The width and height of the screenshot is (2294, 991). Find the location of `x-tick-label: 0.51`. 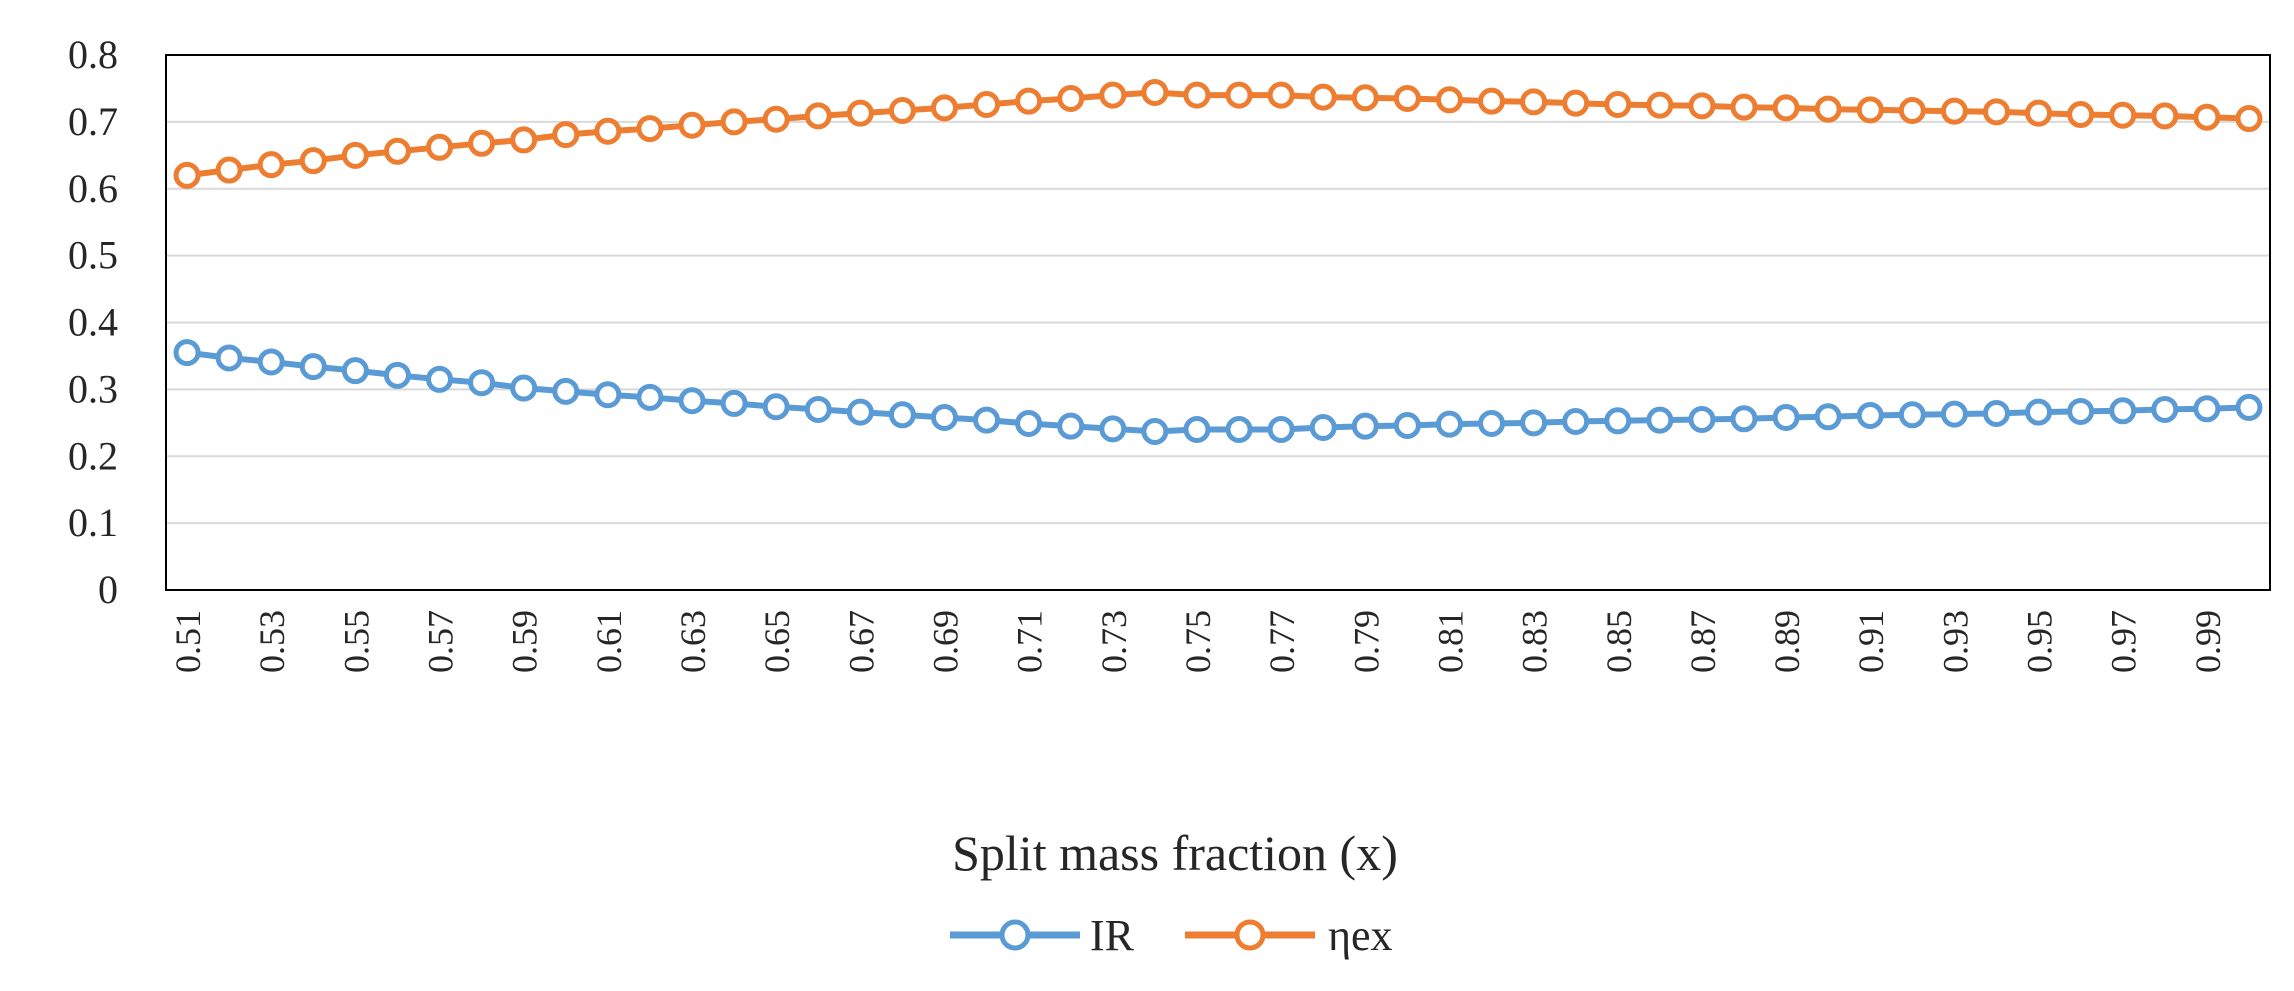

x-tick-label: 0.51 is located at coordinates (188, 641).